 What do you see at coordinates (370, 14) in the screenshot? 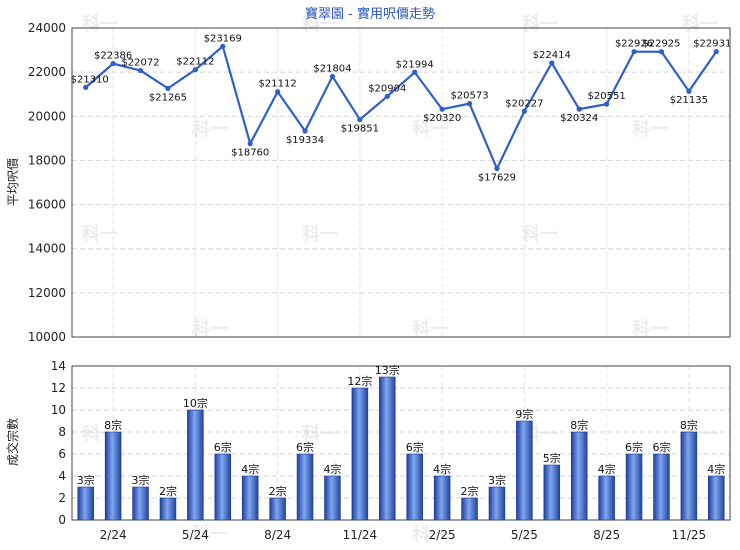
I see `chart-title: 寶翠園 - 實用呎價走勢` at bounding box center [370, 14].